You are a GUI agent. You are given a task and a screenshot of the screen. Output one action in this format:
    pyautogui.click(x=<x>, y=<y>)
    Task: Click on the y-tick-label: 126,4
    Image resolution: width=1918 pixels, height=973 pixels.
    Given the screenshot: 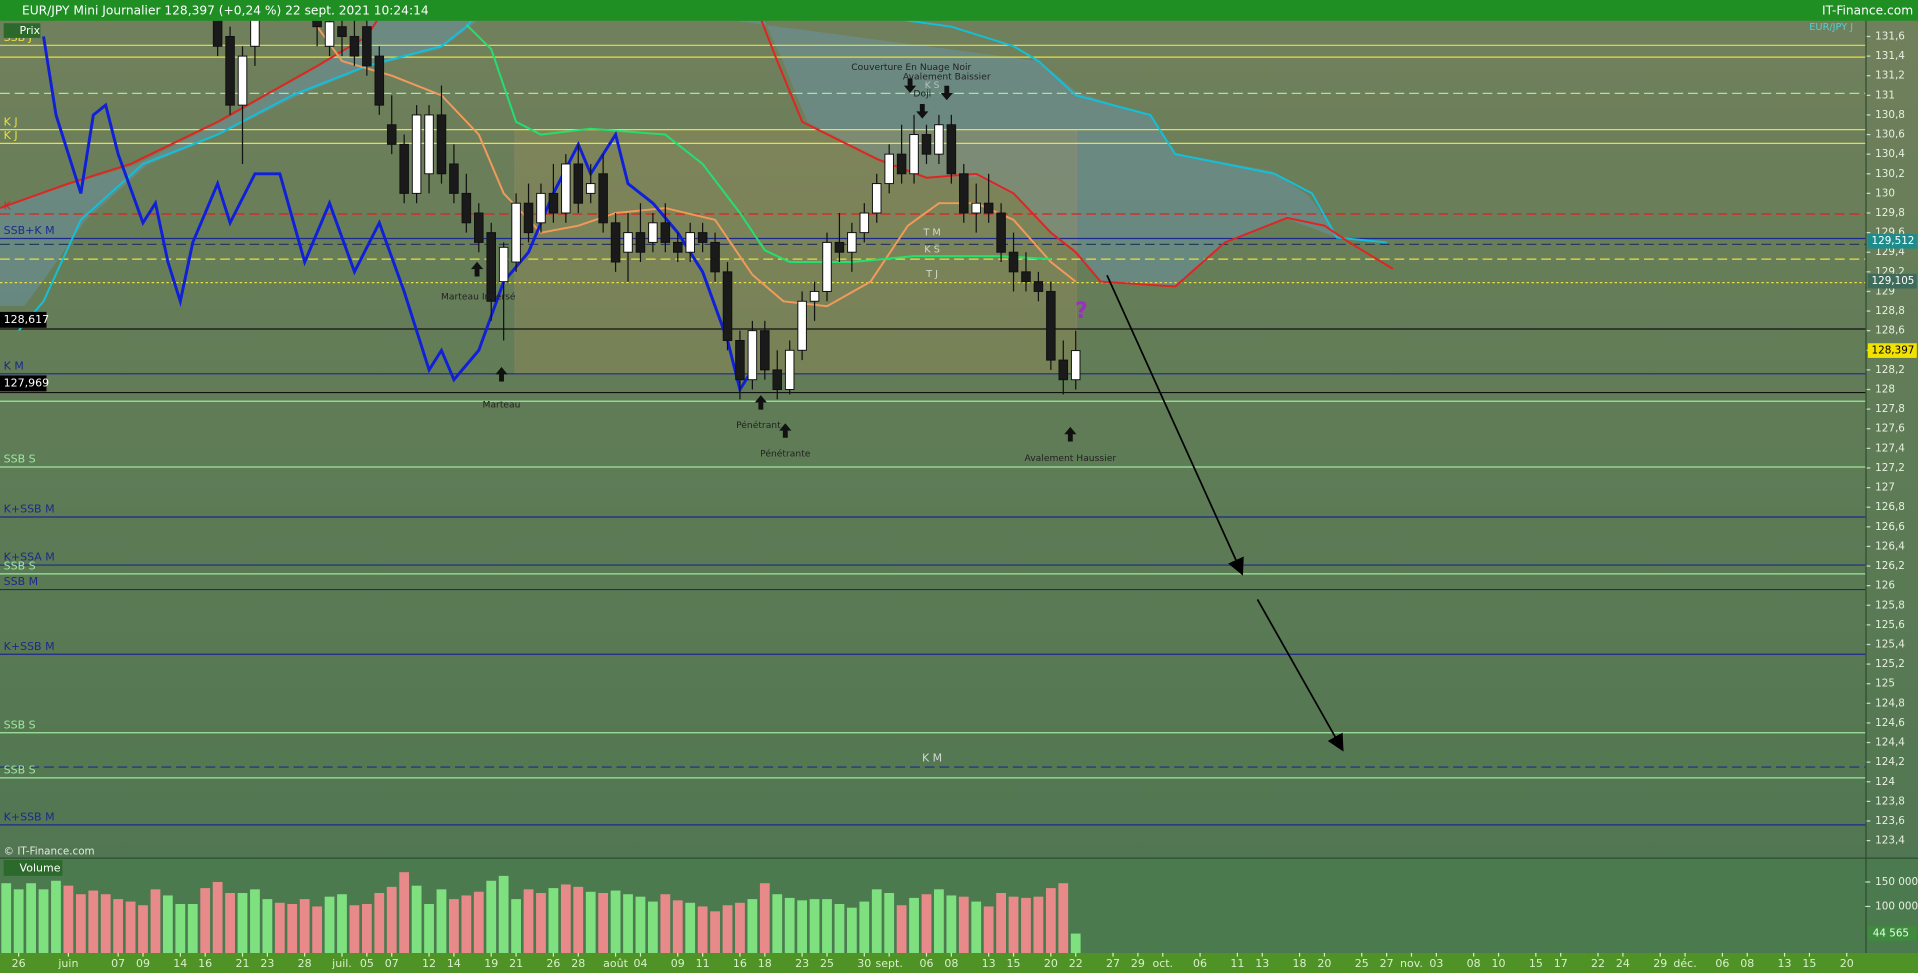 What is the action you would take?
    pyautogui.click(x=1890, y=546)
    